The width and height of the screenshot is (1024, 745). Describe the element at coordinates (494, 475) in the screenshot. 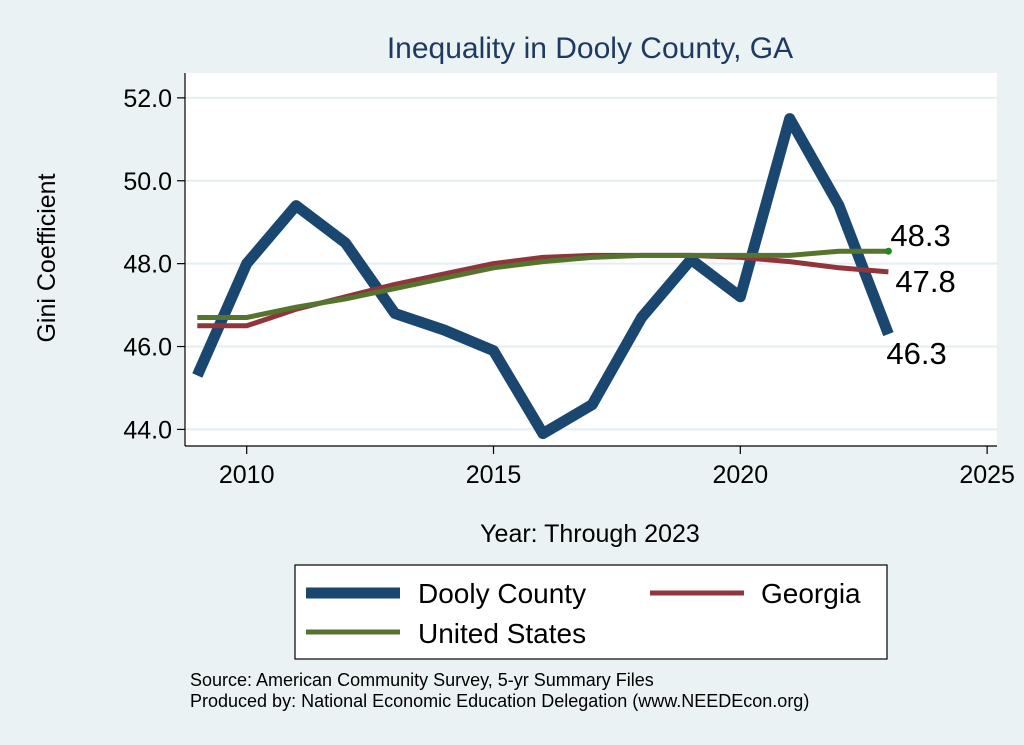

I see `x-tick-label: 2015` at that location.